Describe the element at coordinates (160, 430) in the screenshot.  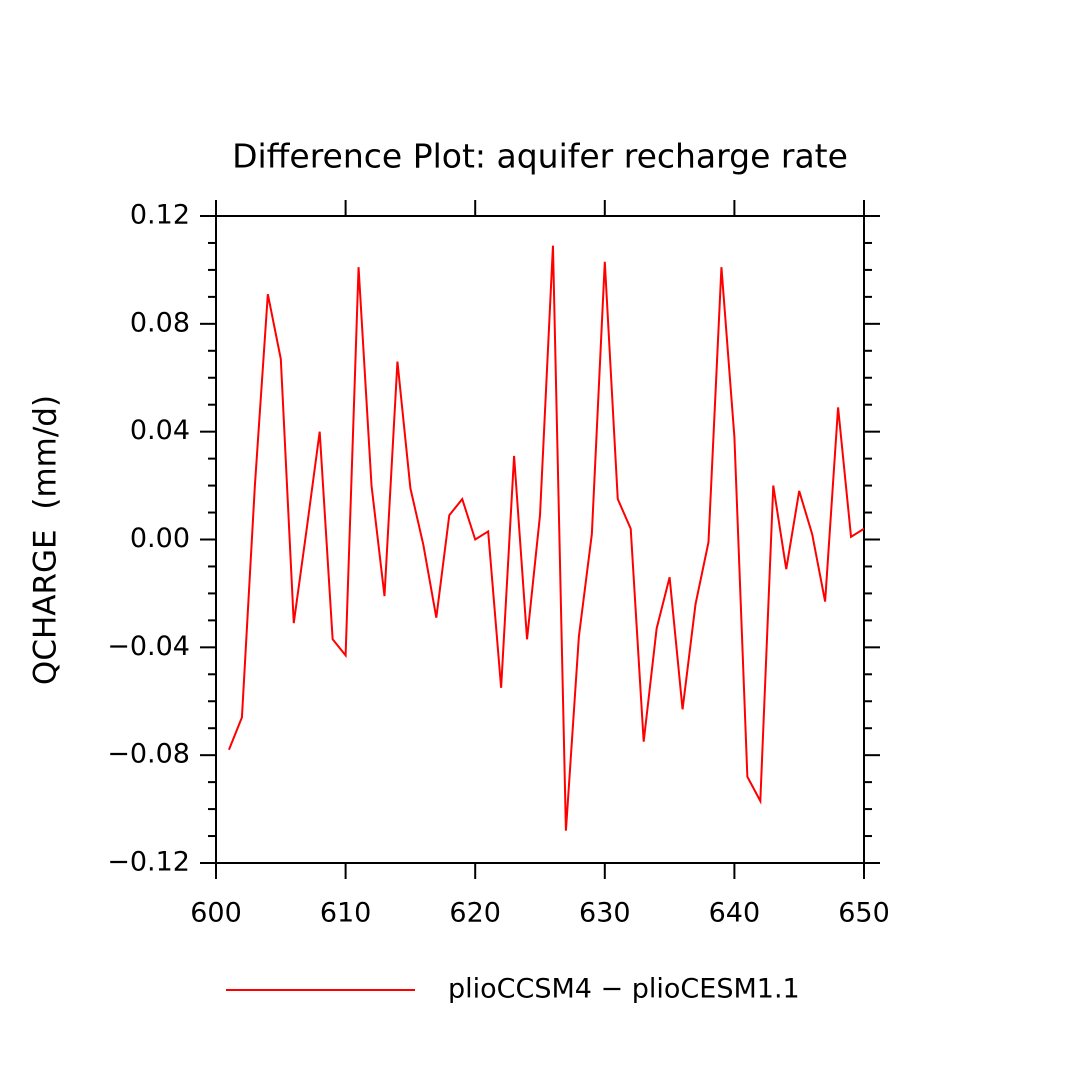
I see `y-tick-label: 0.04` at that location.